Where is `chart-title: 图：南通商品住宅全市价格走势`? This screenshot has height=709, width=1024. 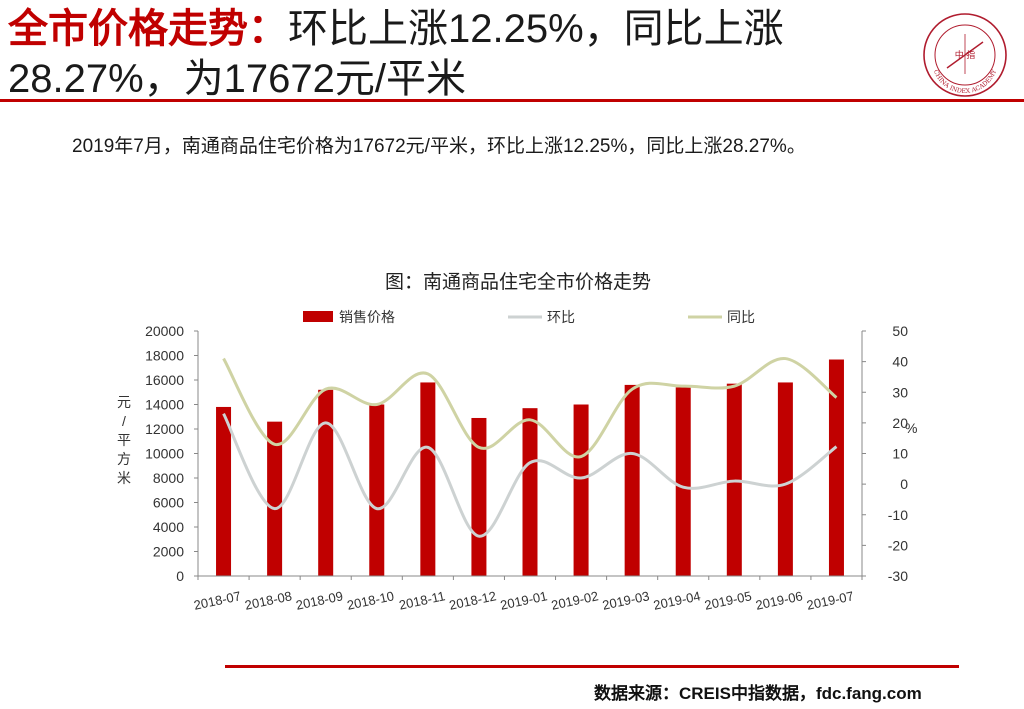 chart-title: 图：南通商品住宅全市价格走势 is located at coordinates (518, 282).